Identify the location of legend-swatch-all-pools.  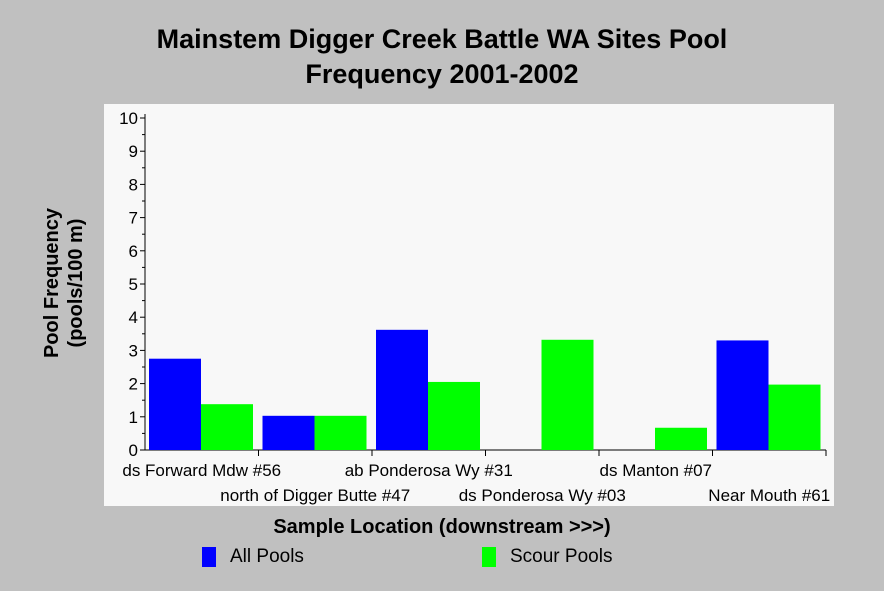
(209, 557).